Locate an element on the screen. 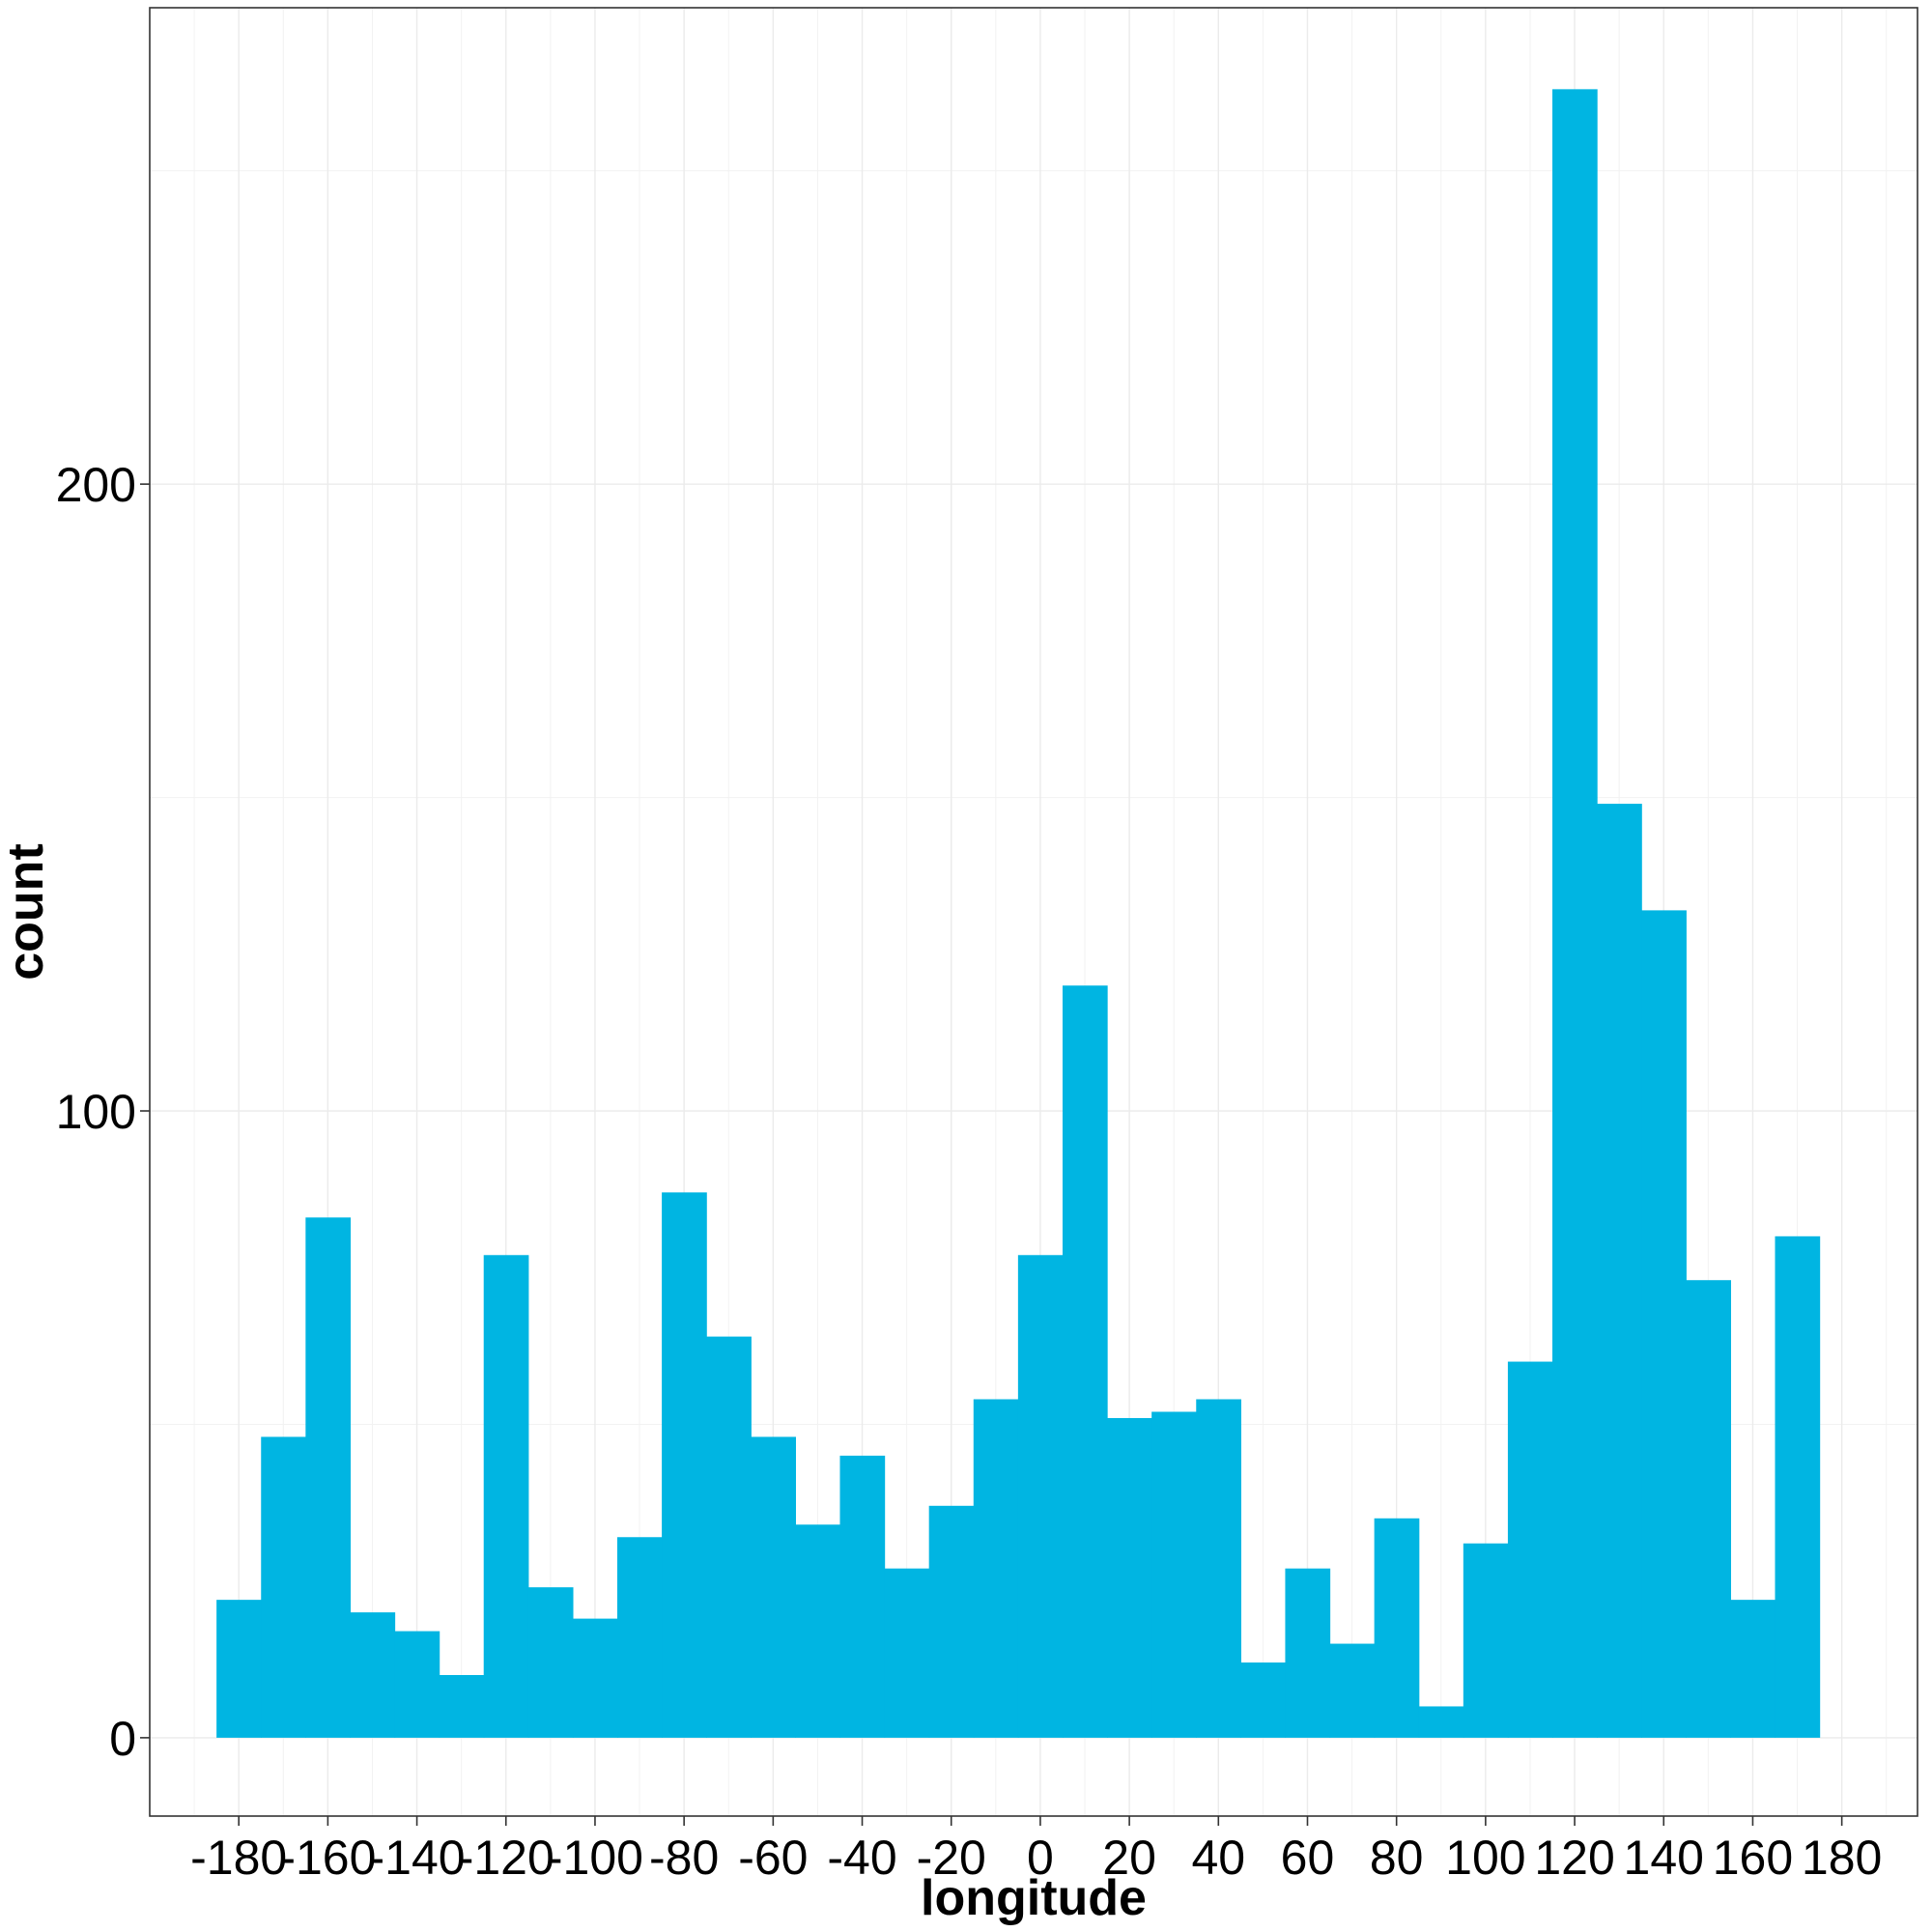  x-tick-label: -120 is located at coordinates (506, 1858).